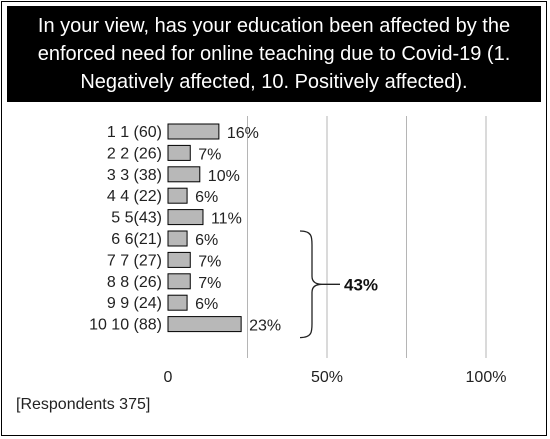 This screenshot has height=439, width=550. I want to click on value-label: 16%, so click(243, 133).